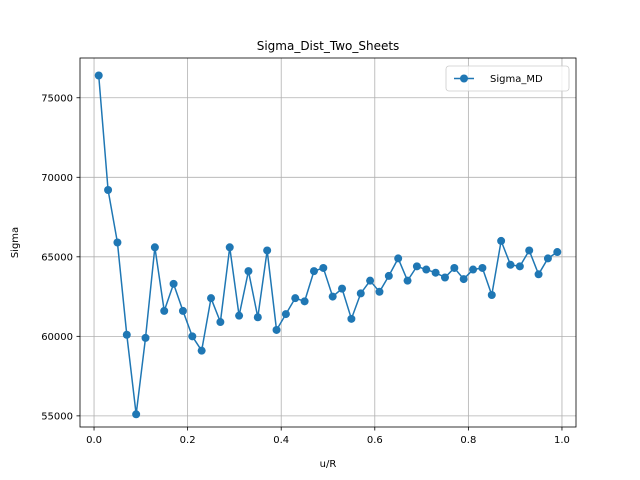  What do you see at coordinates (562, 440) in the screenshot?
I see `x-tick-label: 1.0` at bounding box center [562, 440].